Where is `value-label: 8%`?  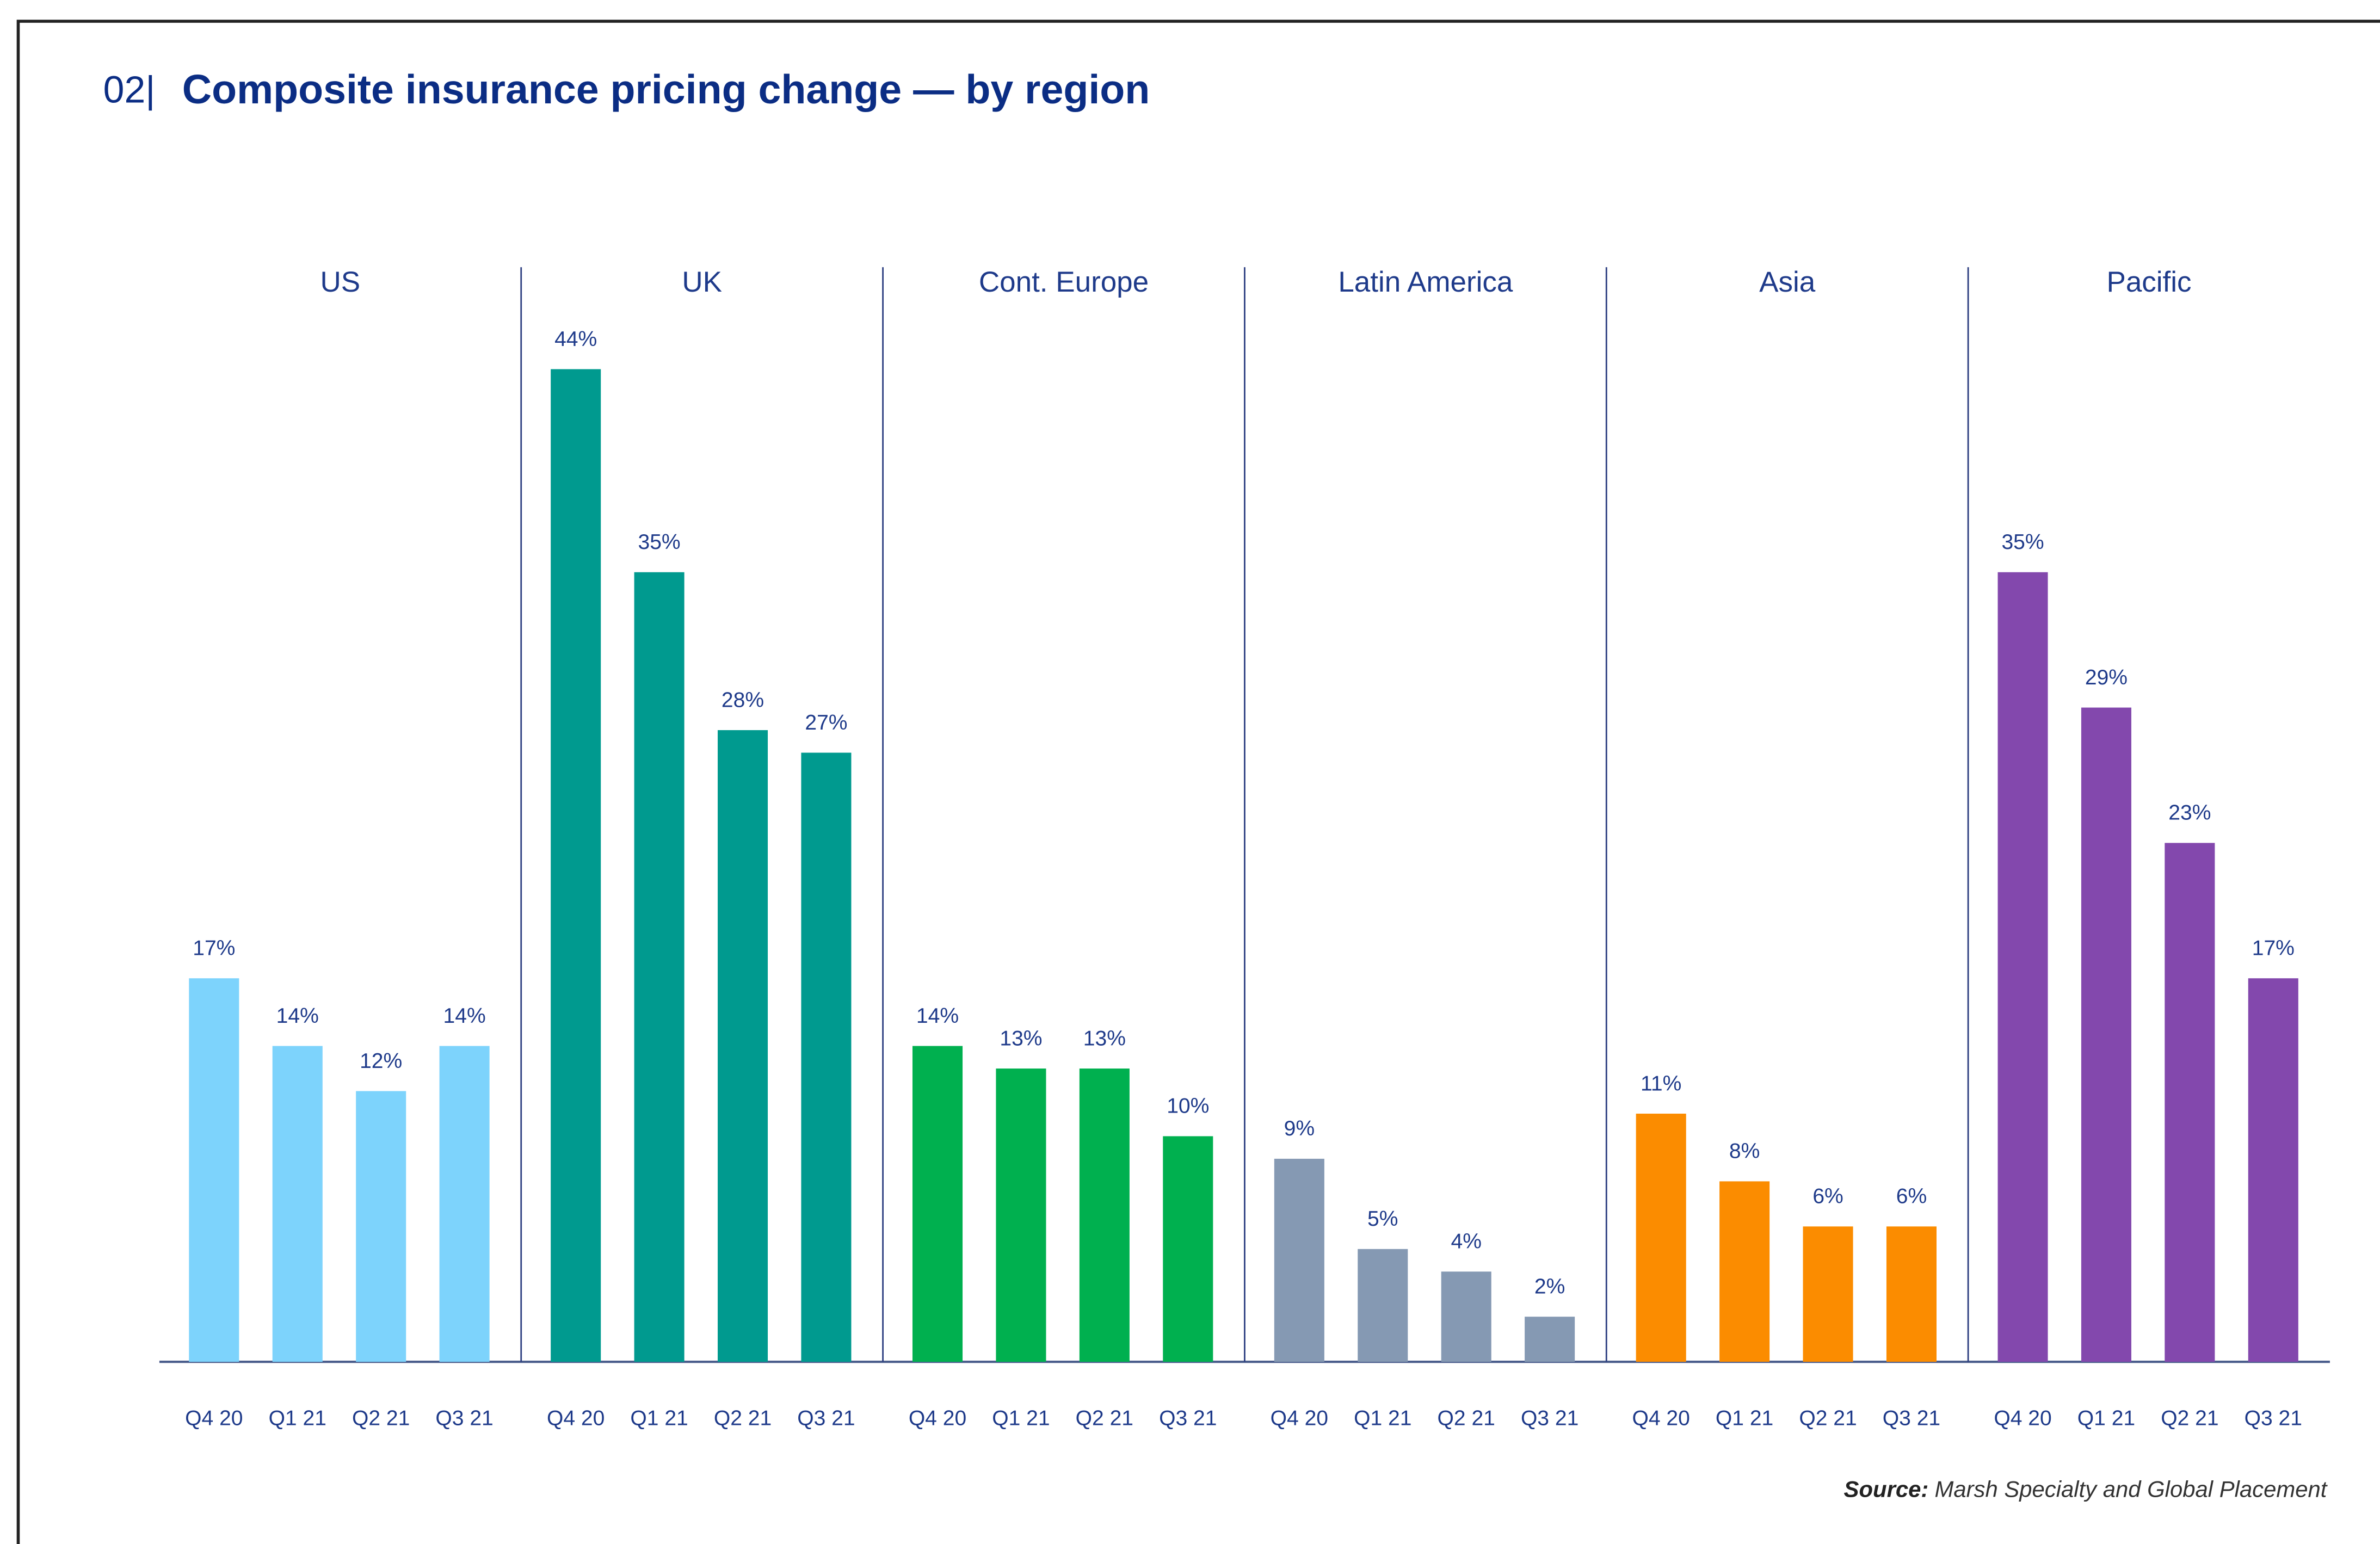 value-label: 8% is located at coordinates (1744, 1151).